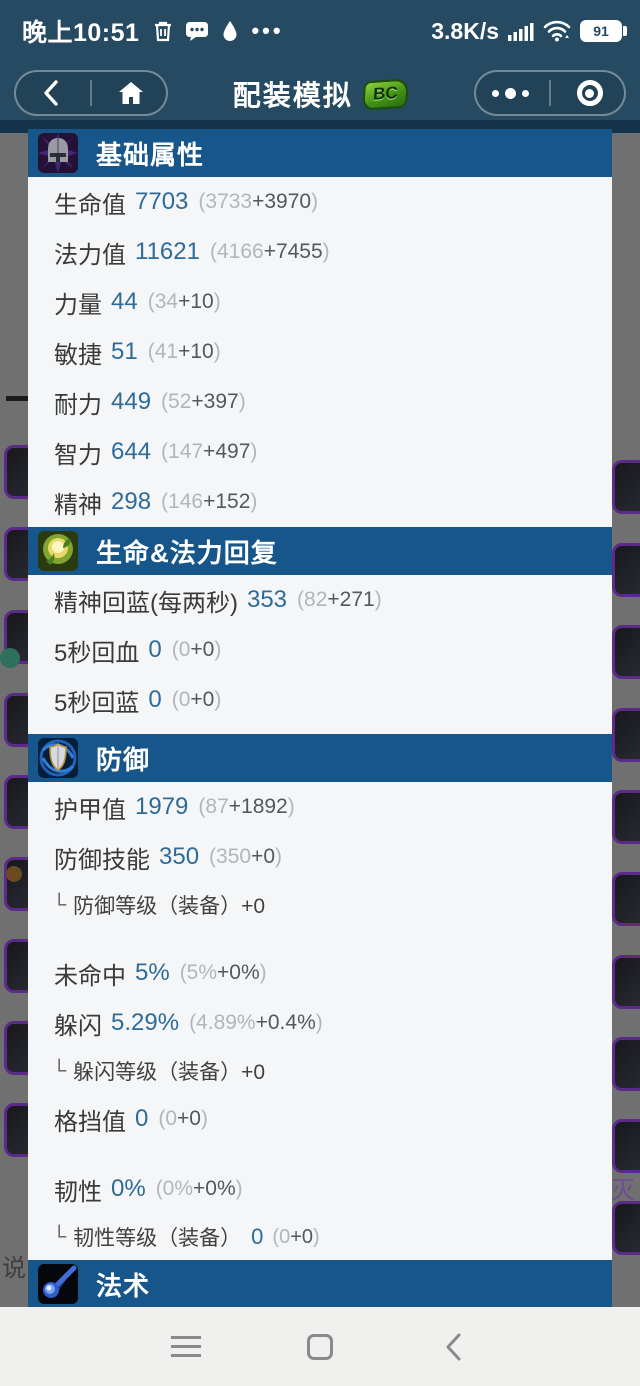 The width and height of the screenshot is (640, 1386). I want to click on section-title: 基础属性, so click(150, 154).